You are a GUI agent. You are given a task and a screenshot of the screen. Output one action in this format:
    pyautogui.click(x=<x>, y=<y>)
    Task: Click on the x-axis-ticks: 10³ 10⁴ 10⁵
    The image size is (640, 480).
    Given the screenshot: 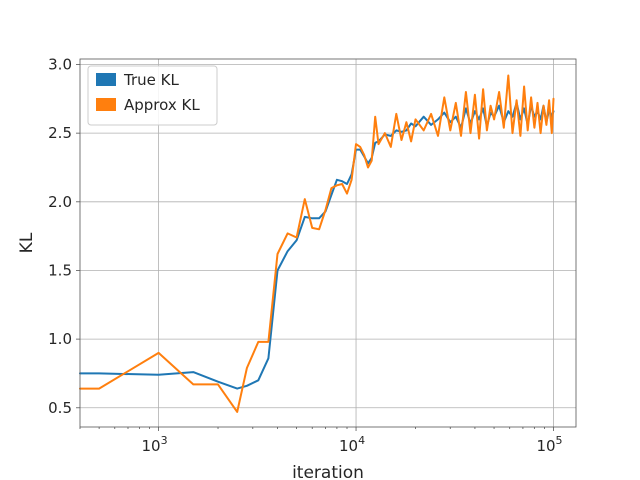 What is the action you would take?
    pyautogui.click(x=352, y=441)
    